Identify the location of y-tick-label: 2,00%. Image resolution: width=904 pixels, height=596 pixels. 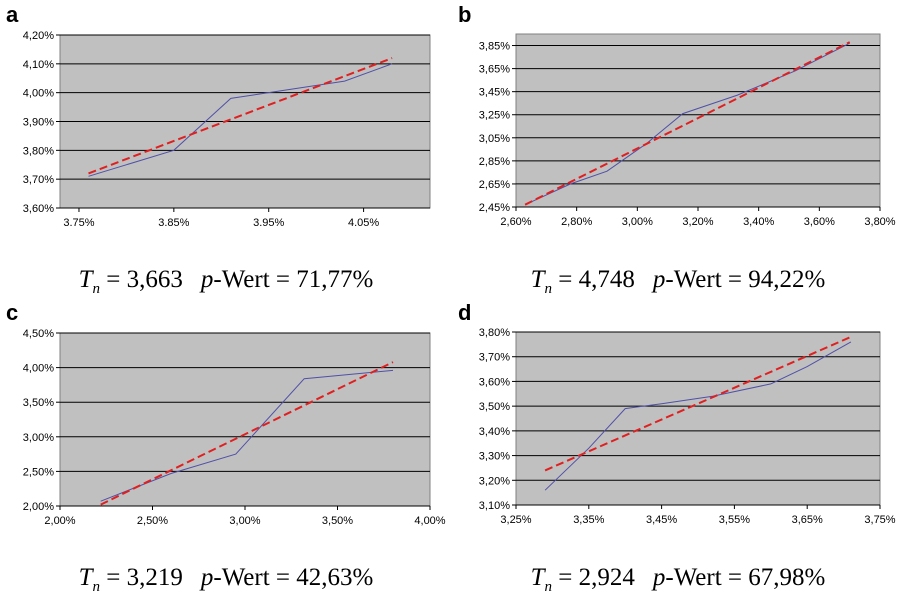
(38, 507).